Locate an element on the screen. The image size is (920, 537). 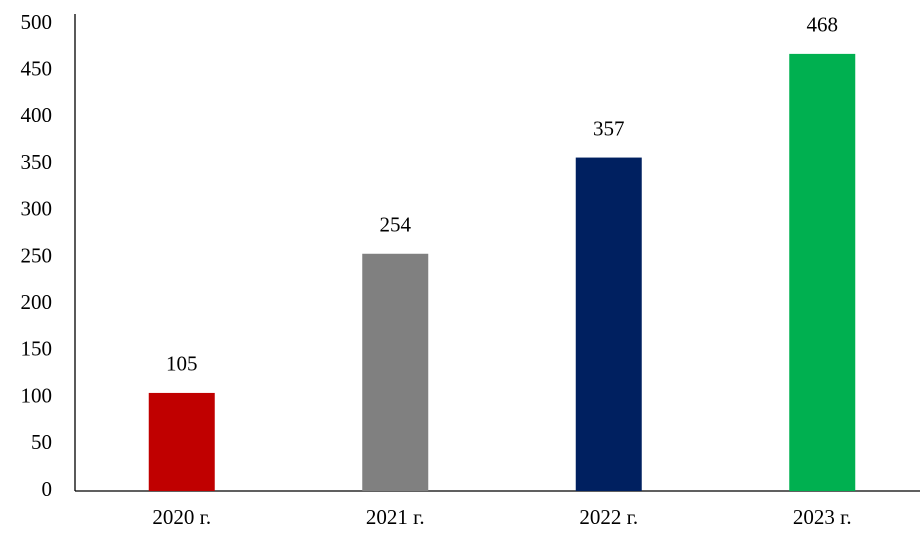
y-tick-label: 400 is located at coordinates (37, 115).